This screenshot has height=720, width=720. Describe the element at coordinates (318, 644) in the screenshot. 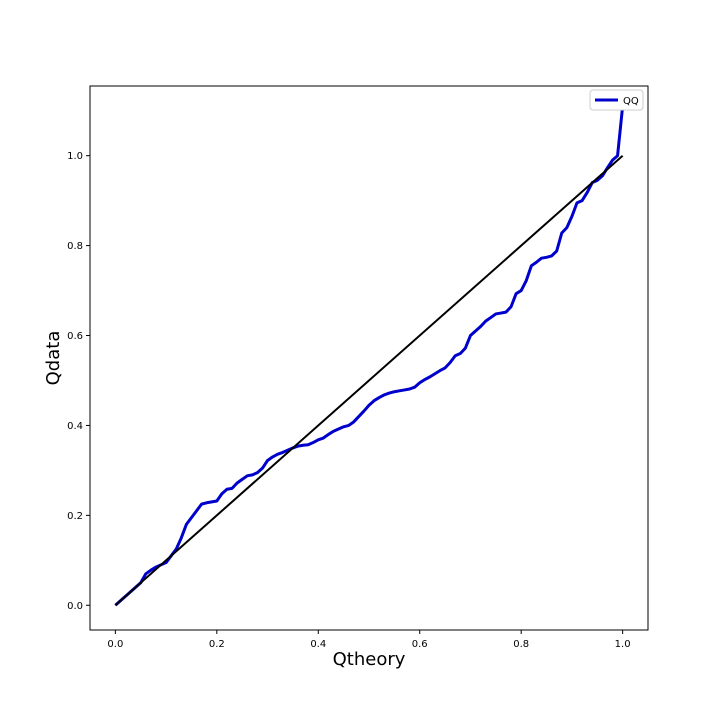

I see `x-tick-label: 0.4` at that location.